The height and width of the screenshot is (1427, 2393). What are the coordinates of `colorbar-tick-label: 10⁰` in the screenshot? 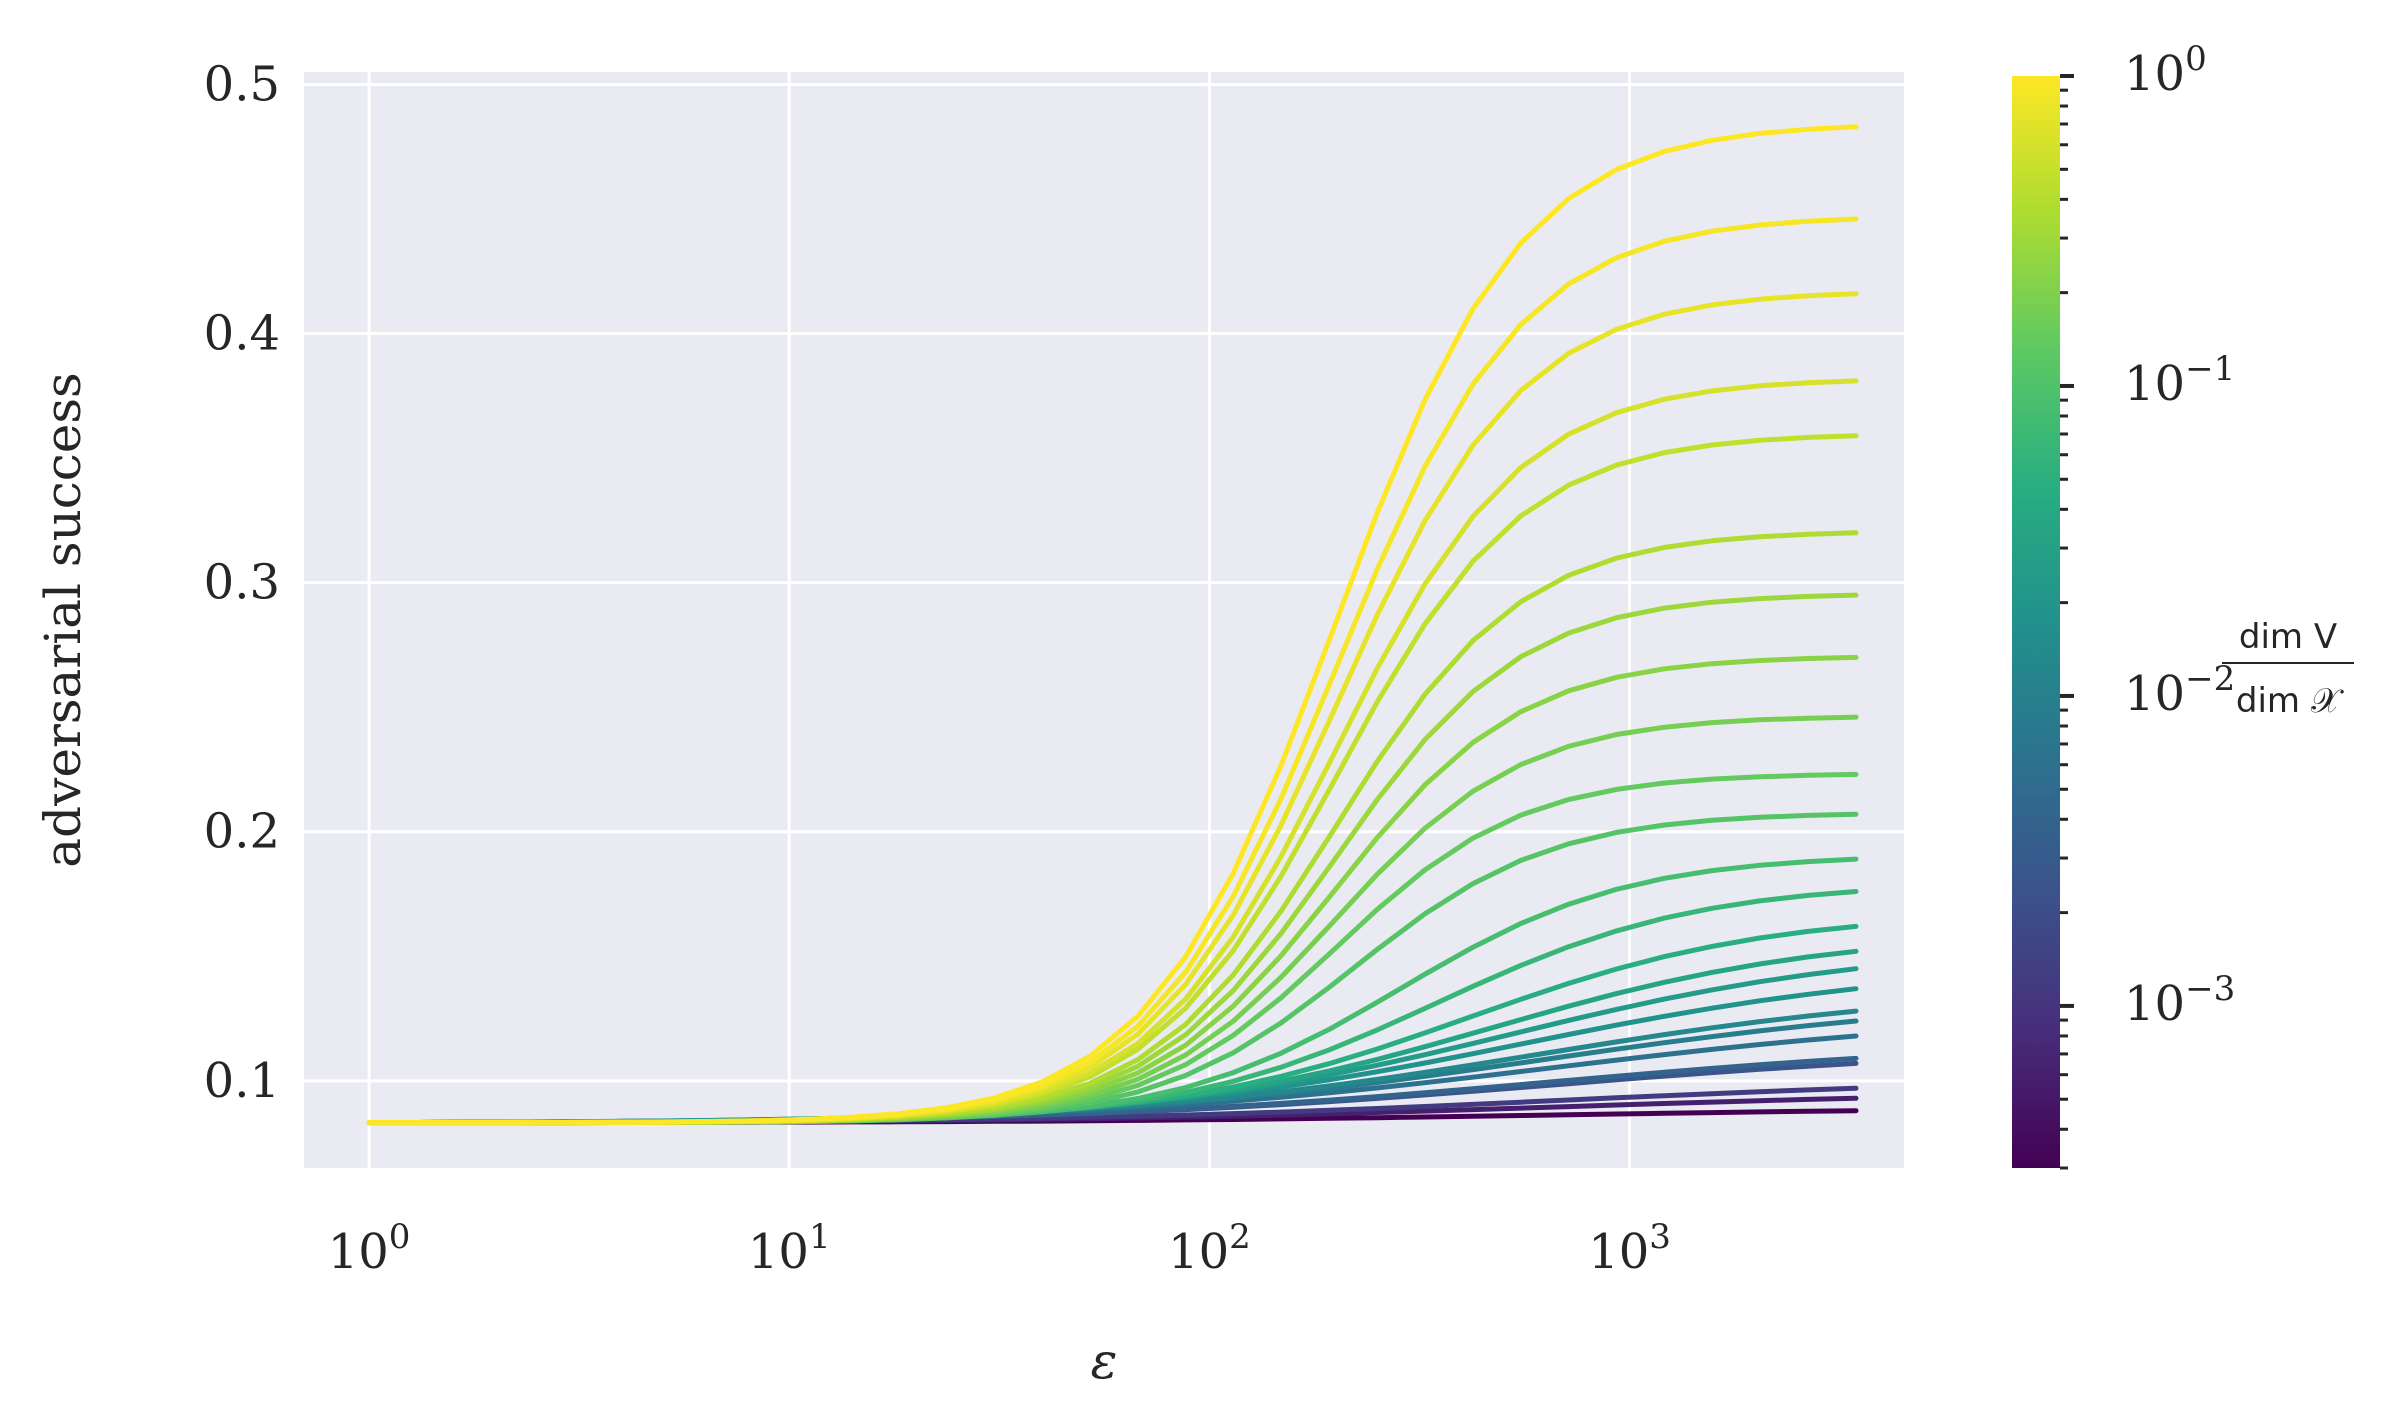 It's located at (2165, 70).